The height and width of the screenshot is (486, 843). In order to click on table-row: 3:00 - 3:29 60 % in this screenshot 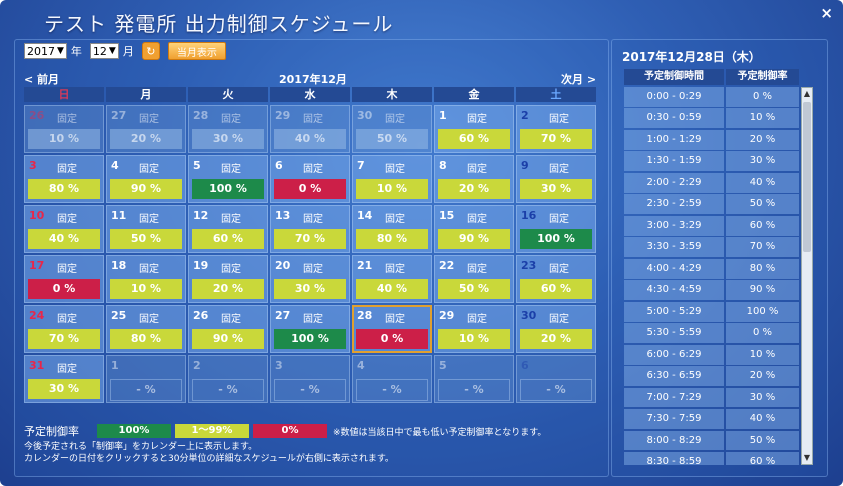, I will do `click(711, 225)`.